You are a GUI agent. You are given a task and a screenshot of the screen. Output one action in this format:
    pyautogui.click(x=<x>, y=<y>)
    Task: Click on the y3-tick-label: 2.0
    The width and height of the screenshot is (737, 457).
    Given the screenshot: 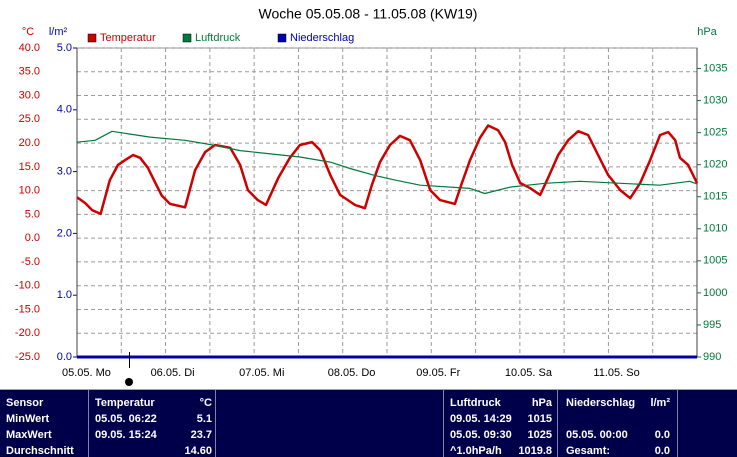 What is the action you would take?
    pyautogui.click(x=64, y=233)
    